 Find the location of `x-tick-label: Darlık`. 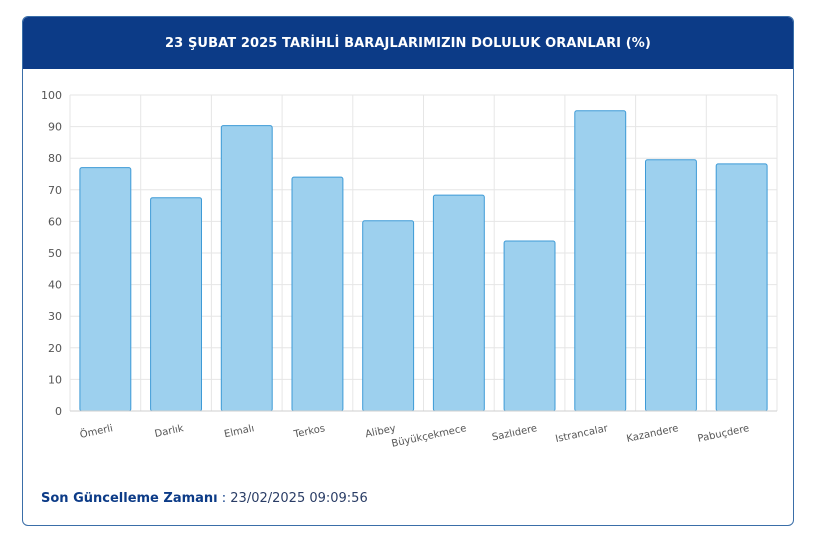

x-tick-label: Darlık is located at coordinates (169, 431).